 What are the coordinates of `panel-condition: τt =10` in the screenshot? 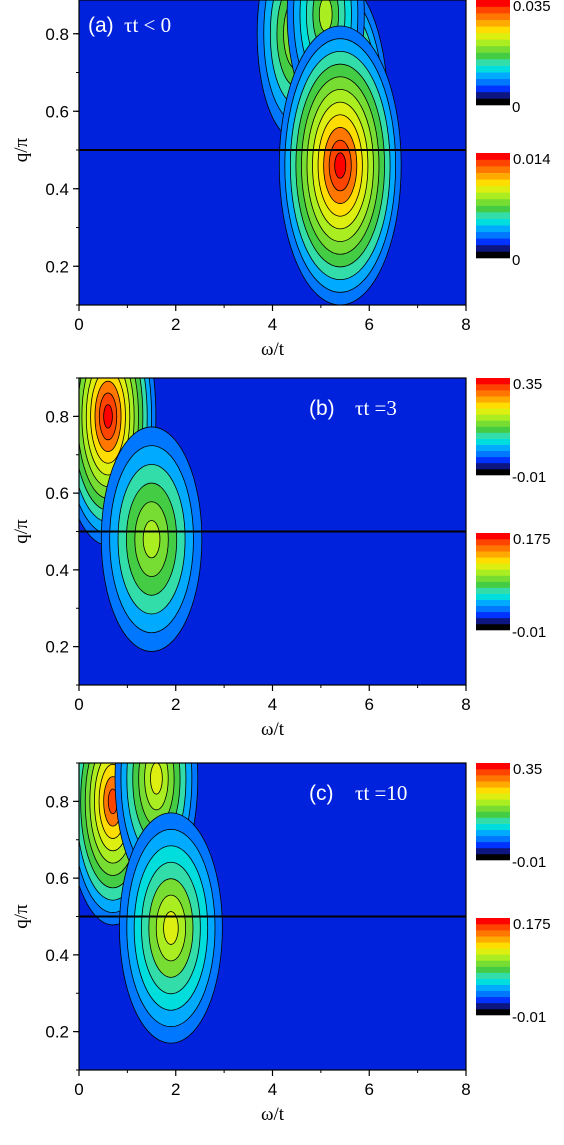 It's located at (381, 793).